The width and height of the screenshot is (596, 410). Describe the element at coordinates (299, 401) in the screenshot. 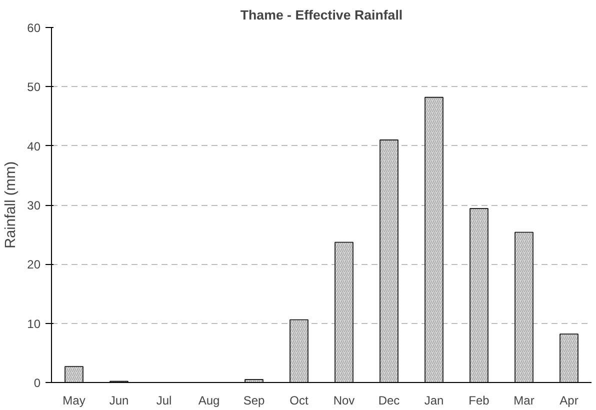

I see `x-tick-label: Oct` at that location.